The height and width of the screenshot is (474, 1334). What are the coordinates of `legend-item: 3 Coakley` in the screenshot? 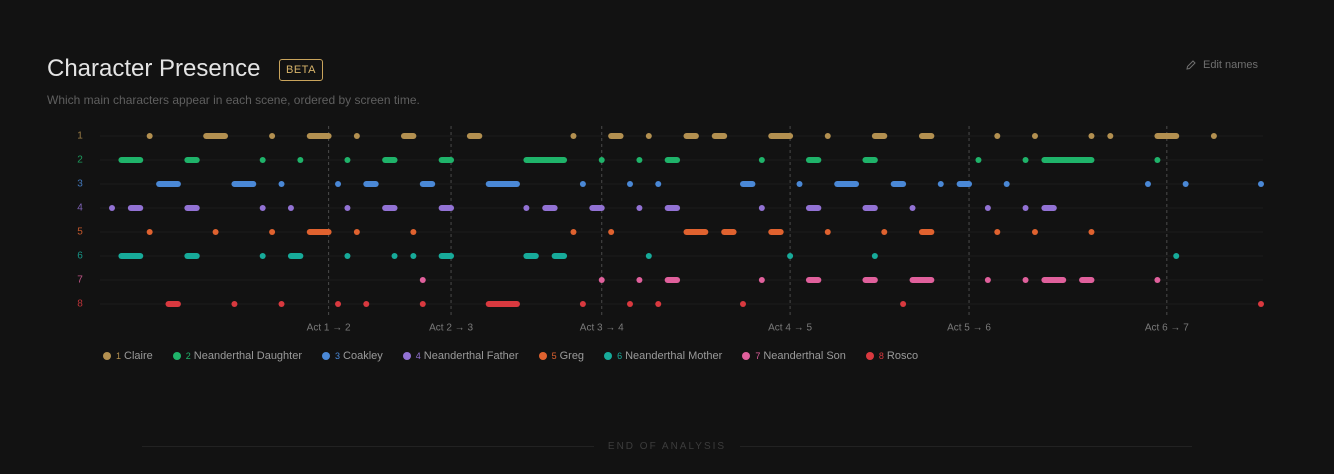 It's located at (352, 356).